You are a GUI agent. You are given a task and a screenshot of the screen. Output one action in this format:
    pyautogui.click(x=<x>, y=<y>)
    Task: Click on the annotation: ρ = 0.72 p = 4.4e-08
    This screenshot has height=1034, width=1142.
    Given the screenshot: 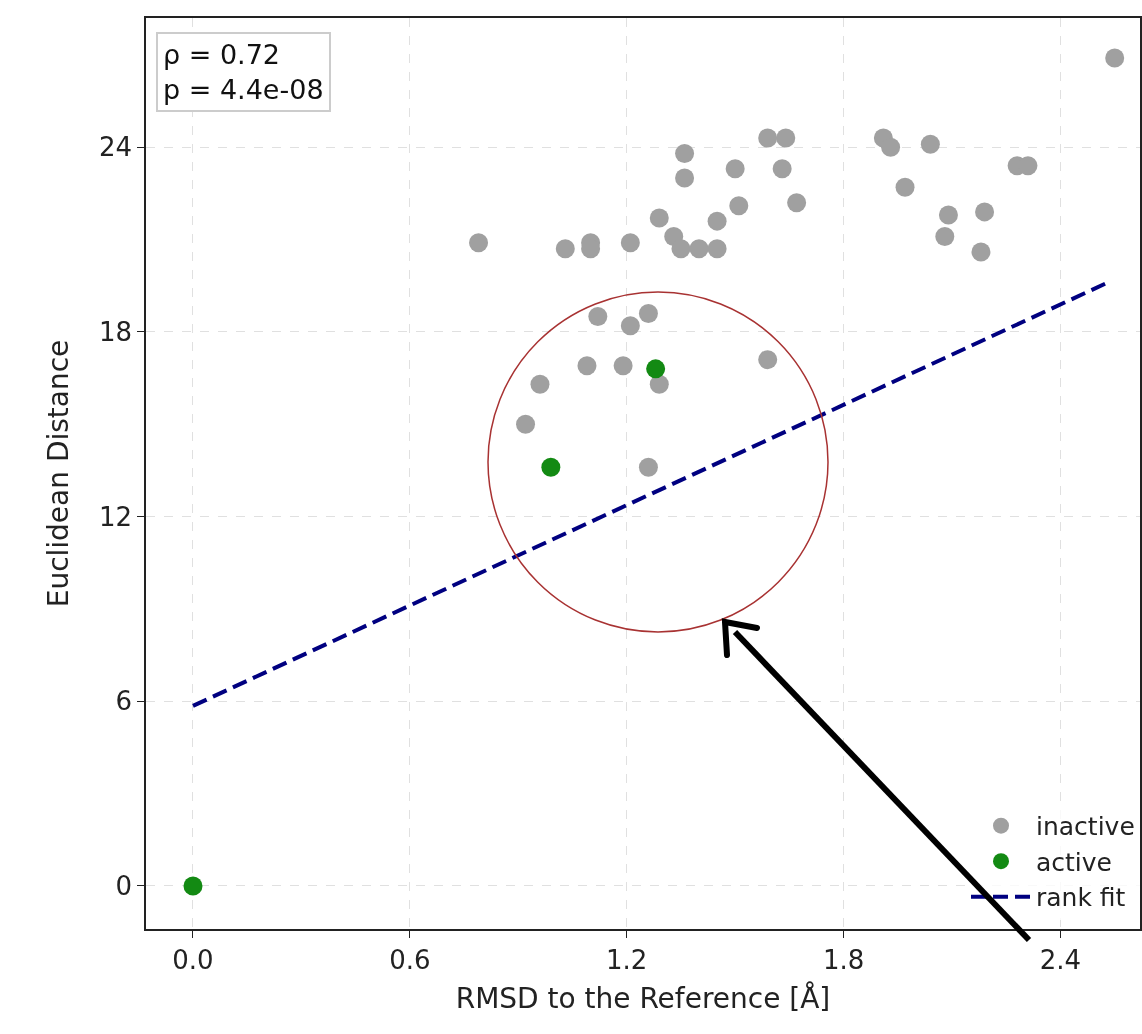 What is the action you would take?
    pyautogui.click(x=243, y=72)
    